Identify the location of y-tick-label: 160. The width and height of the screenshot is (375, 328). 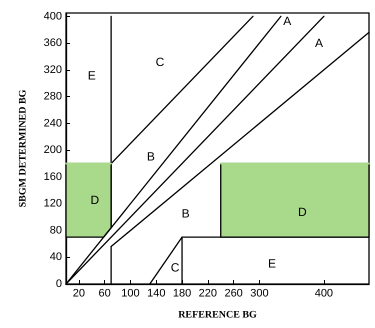
(53, 176).